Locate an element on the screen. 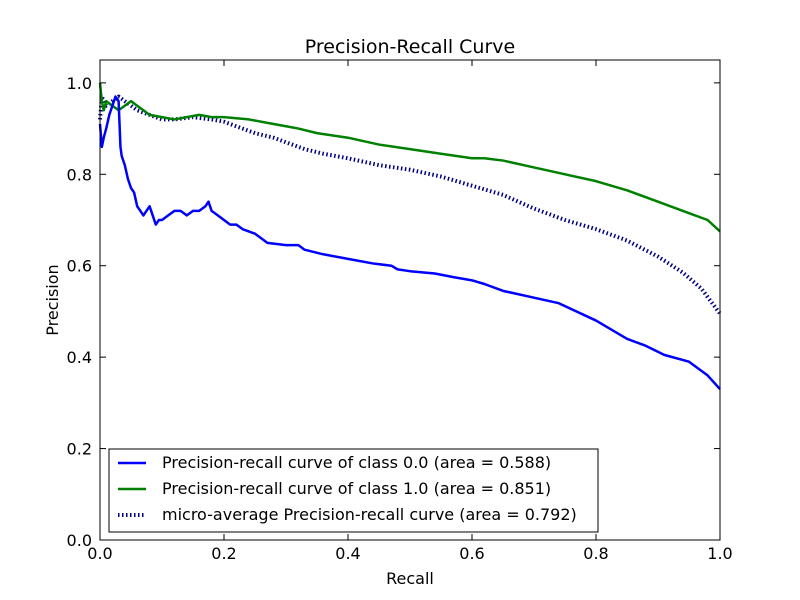 The height and width of the screenshot is (600, 800). y-tick-label: 0.2 is located at coordinates (79, 449).